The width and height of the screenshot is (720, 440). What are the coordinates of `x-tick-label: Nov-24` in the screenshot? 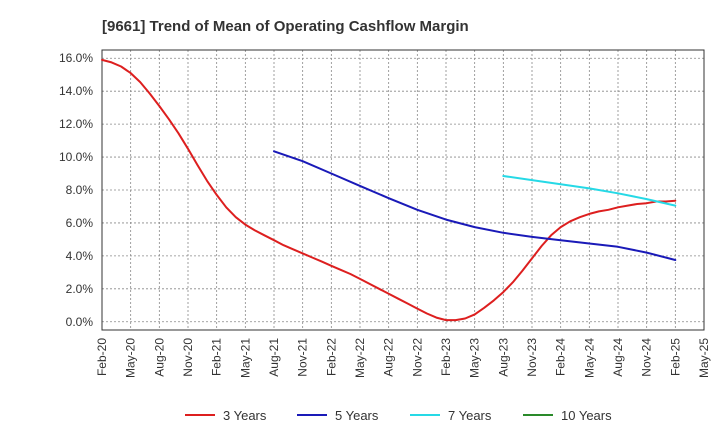 It's located at (647, 357).